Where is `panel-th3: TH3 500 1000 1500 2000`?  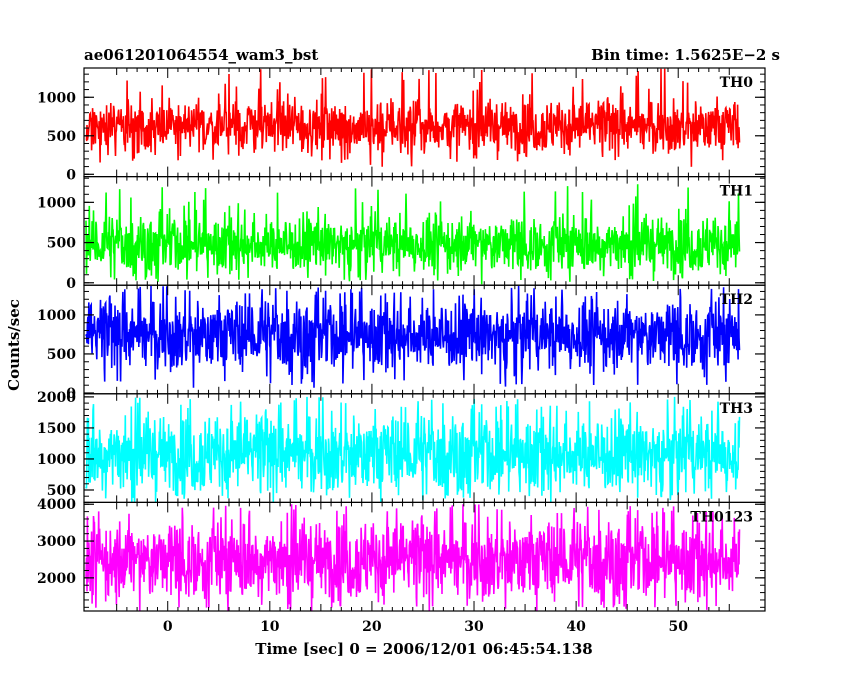 panel-th3: TH3 500 1000 1500 2000 is located at coordinates (401, 446).